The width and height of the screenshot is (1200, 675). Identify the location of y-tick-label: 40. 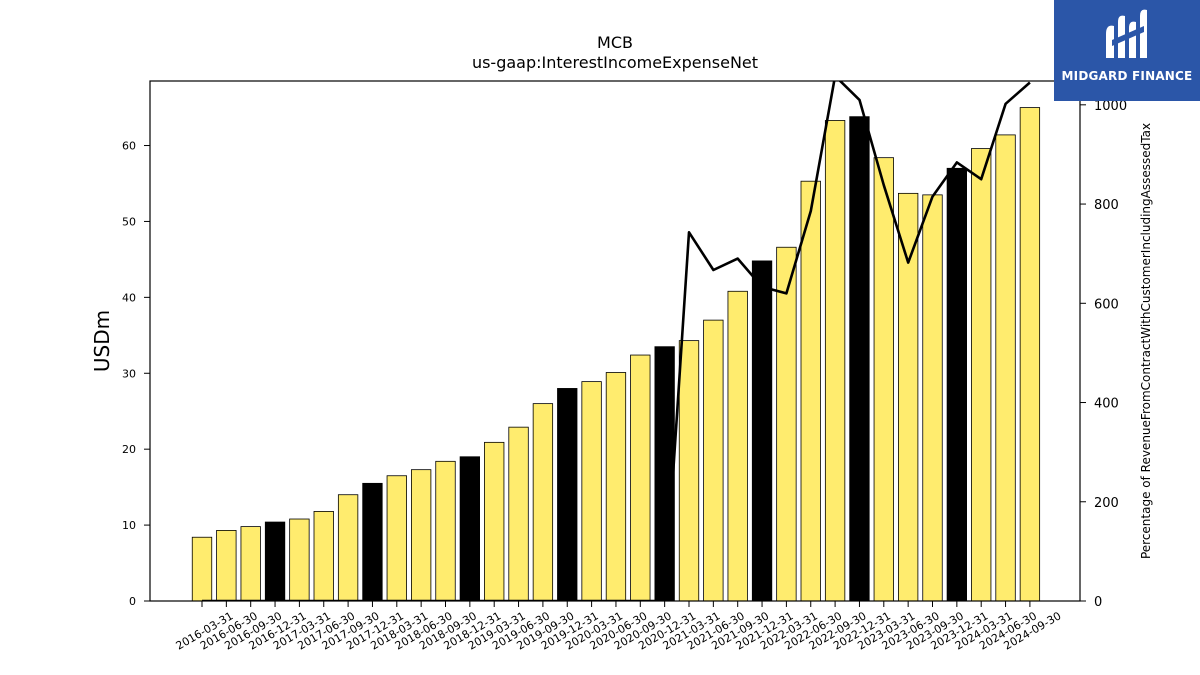
(129, 297).